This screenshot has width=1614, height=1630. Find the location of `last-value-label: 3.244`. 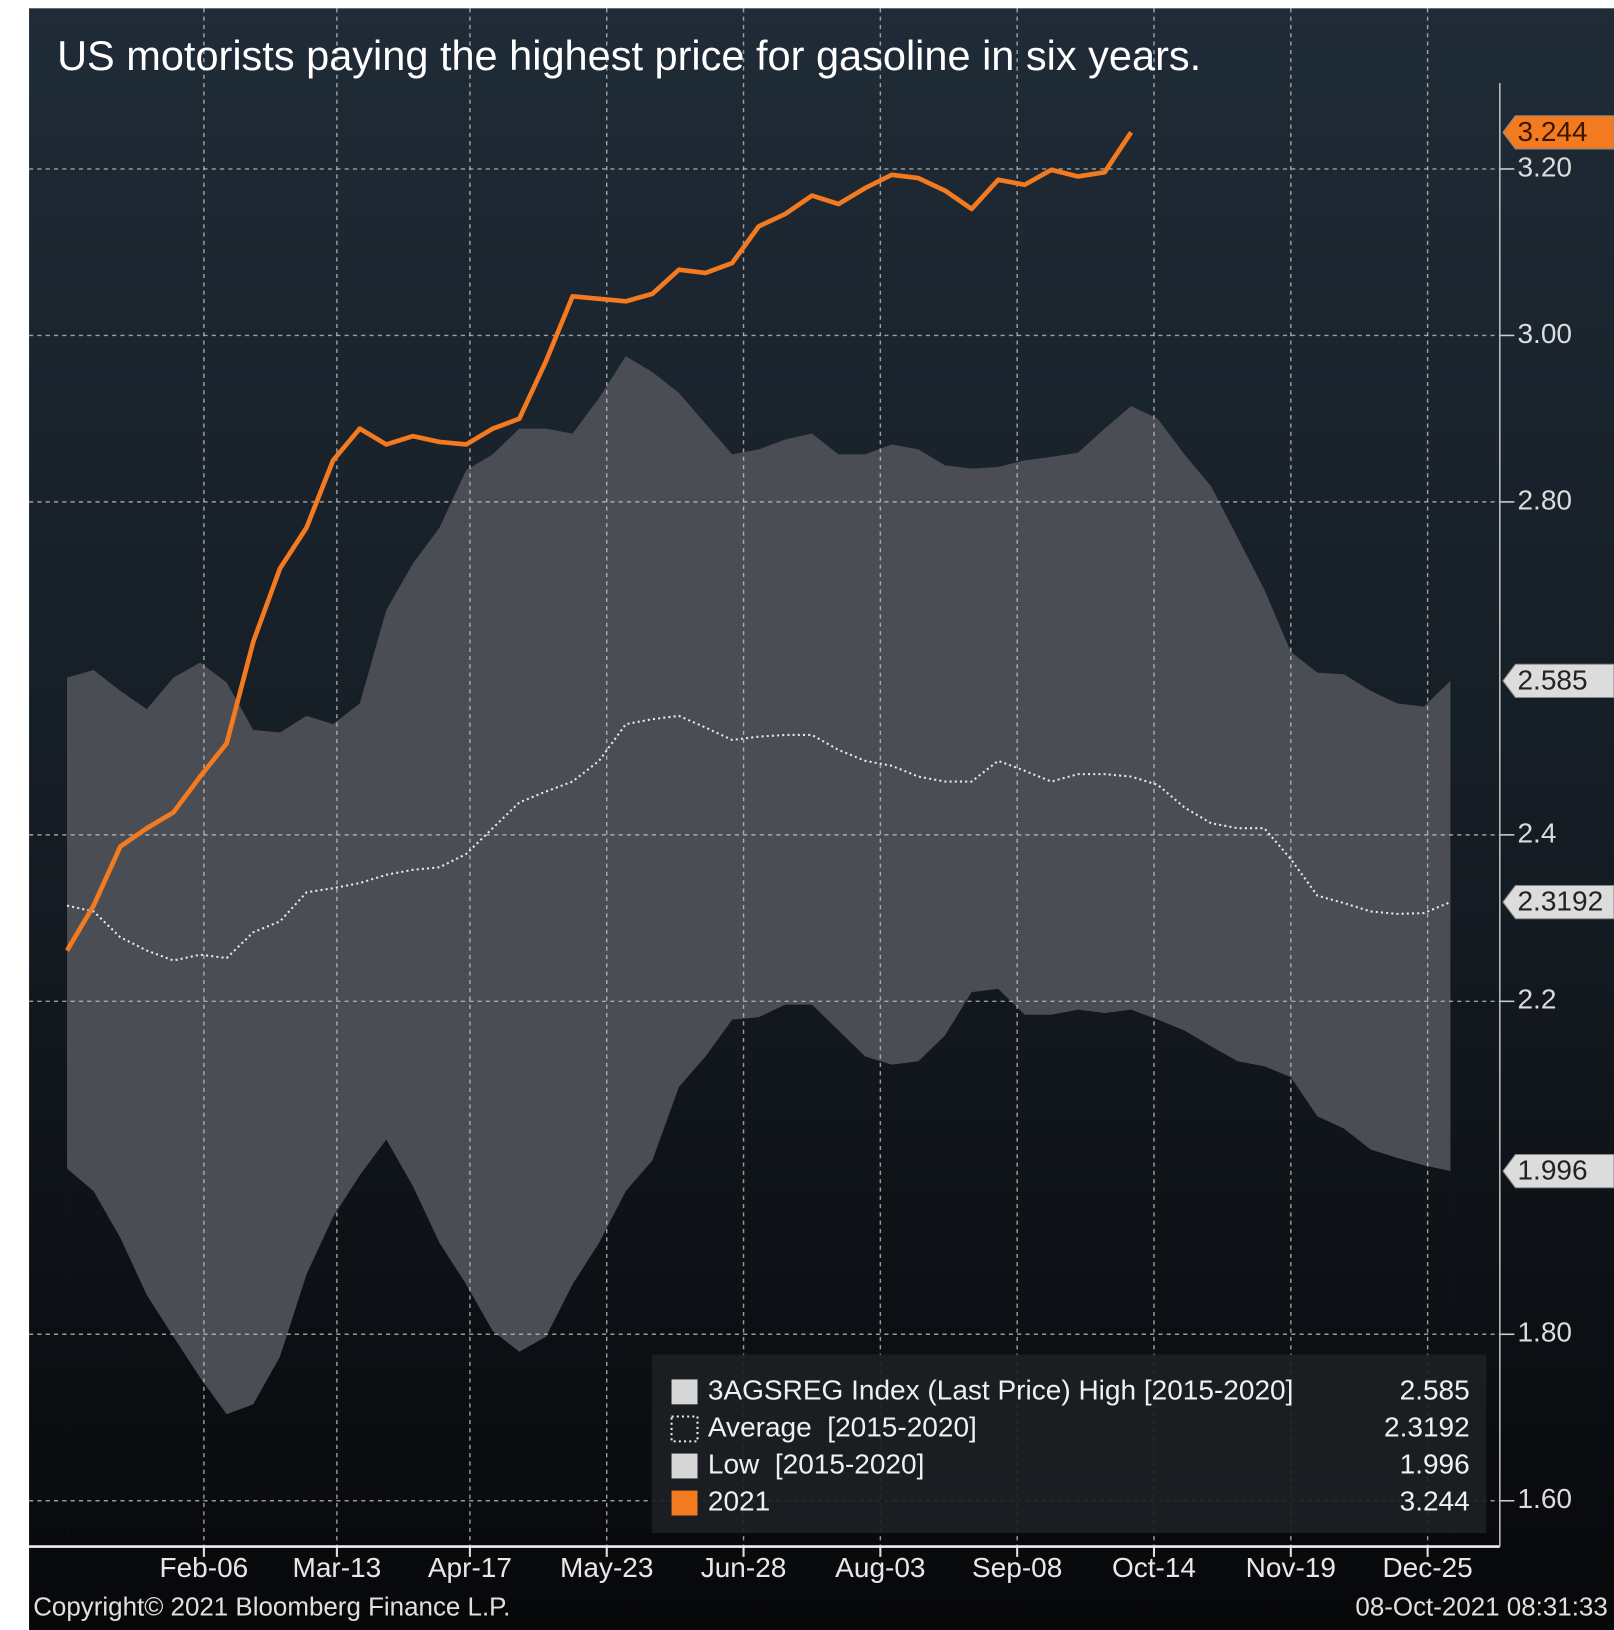

last-value-label: 3.244 is located at coordinates (1552, 131).